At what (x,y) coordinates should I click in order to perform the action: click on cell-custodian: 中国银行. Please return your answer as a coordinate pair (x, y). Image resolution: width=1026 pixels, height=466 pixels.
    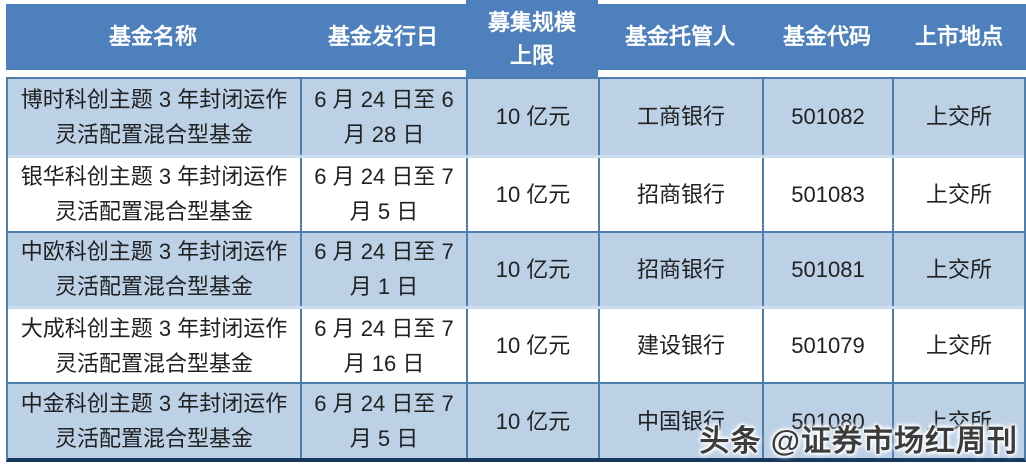
    Looking at the image, I should click on (680, 421).